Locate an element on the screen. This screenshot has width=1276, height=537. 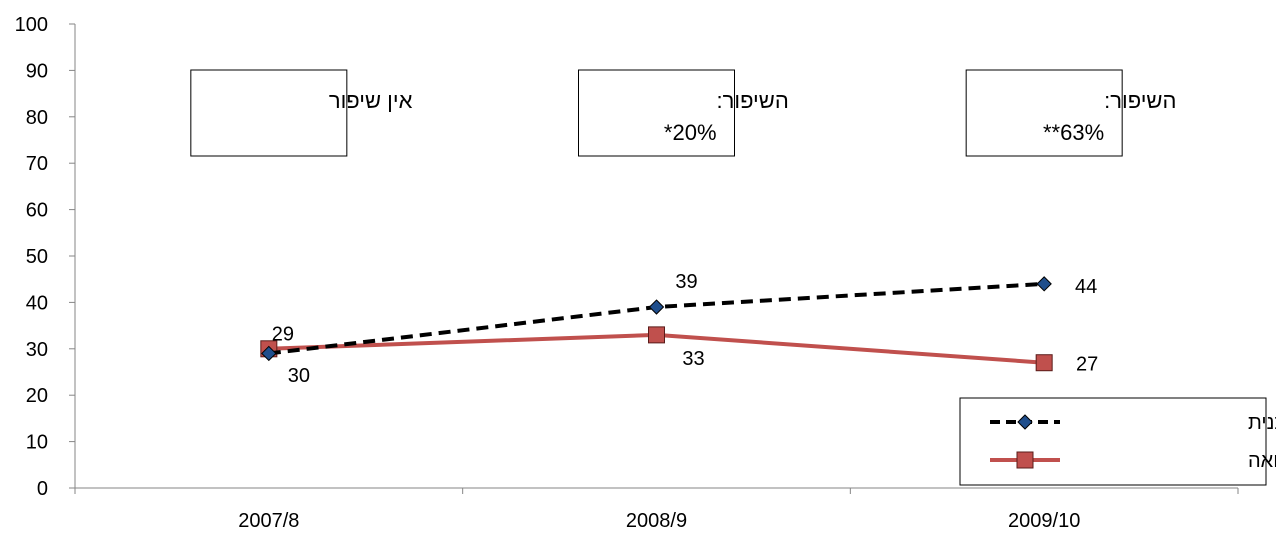
y-tick-label: 70 is located at coordinates (37, 164).